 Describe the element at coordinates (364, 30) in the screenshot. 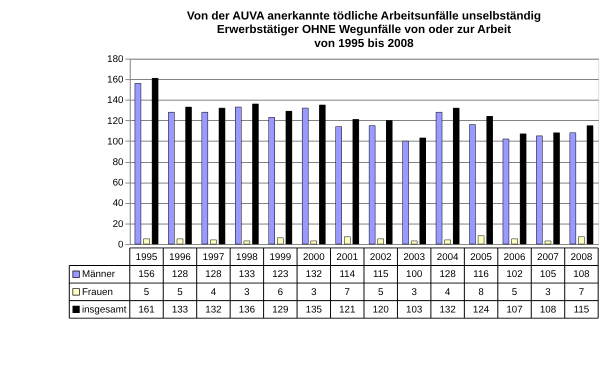

I see `chart-title: Von der AUVA anerkannte tödliche Arbeitsunfälle unselbständig Erwerbstätiger OHNE Wegunfälle von oder zur Arbeit von 1995 bis 2008` at that location.